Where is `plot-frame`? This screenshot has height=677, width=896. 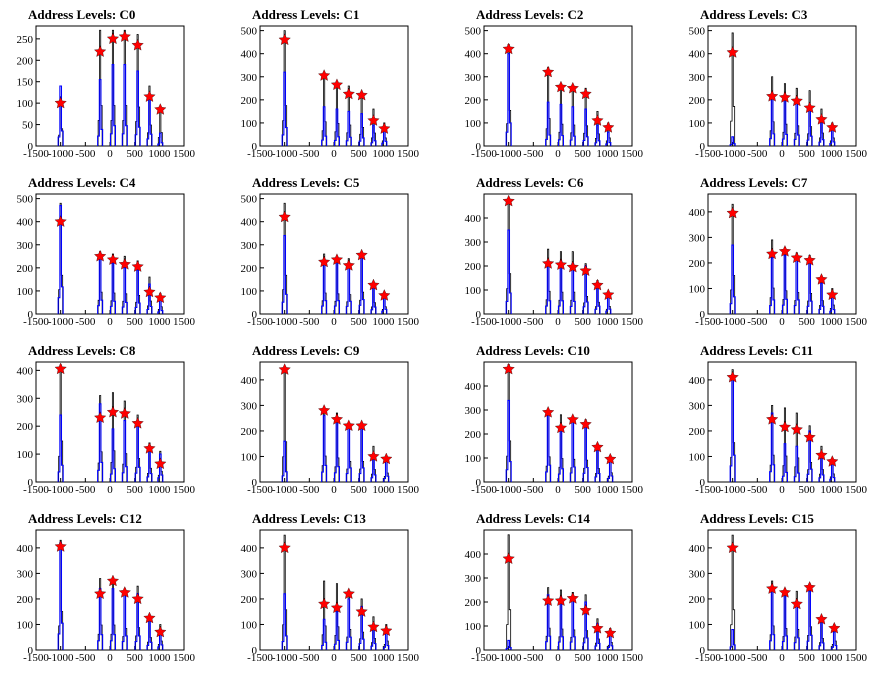
plot-frame is located at coordinates (110, 86).